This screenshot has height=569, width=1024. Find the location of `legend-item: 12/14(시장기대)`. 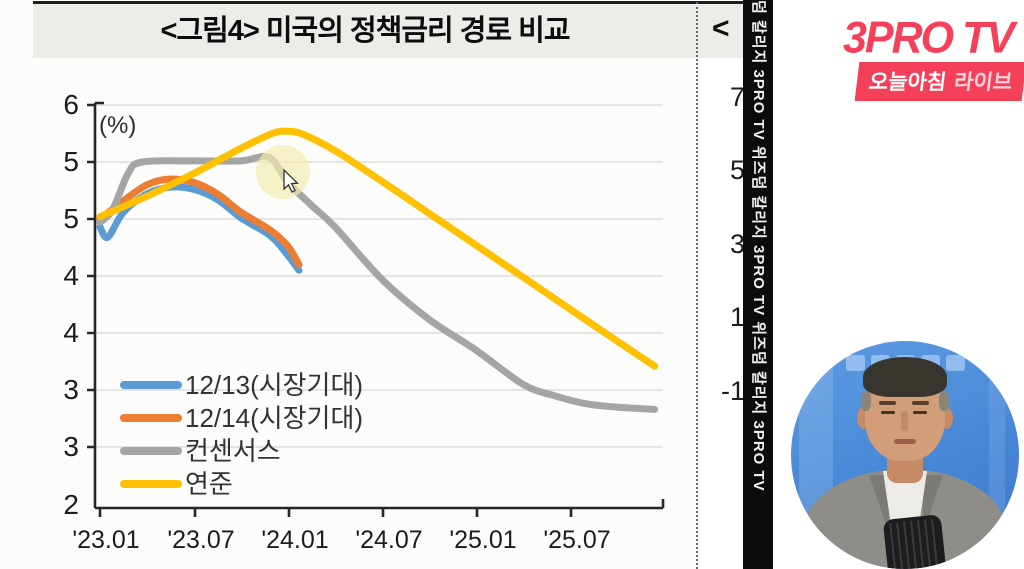

legend-item: 12/14(시장기대) is located at coordinates (241, 418).